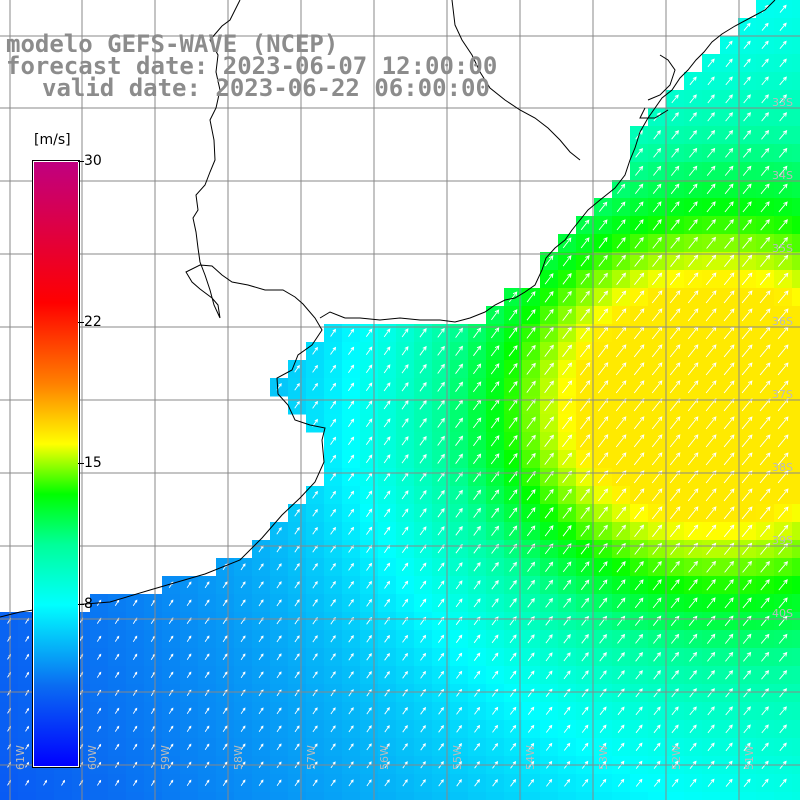  Describe the element at coordinates (238, 757) in the screenshot. I see `longitude-label: 58W` at that location.